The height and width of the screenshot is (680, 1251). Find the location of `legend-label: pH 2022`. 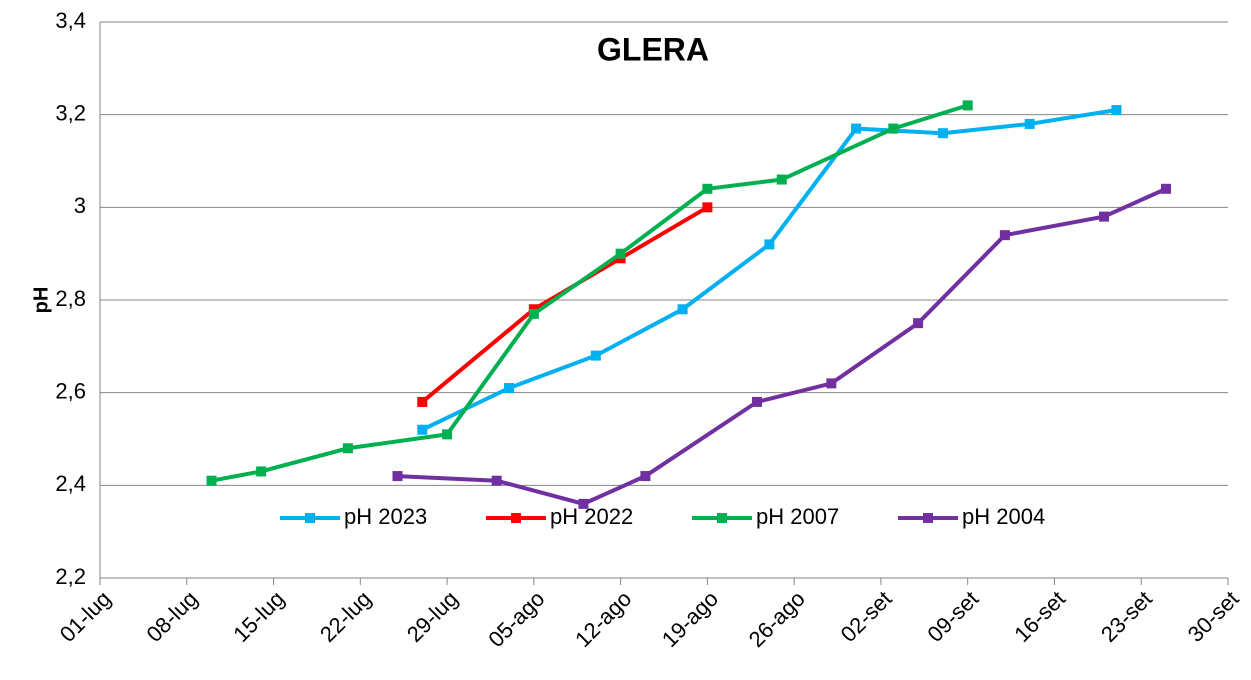

legend-label: pH 2022 is located at coordinates (591, 516).